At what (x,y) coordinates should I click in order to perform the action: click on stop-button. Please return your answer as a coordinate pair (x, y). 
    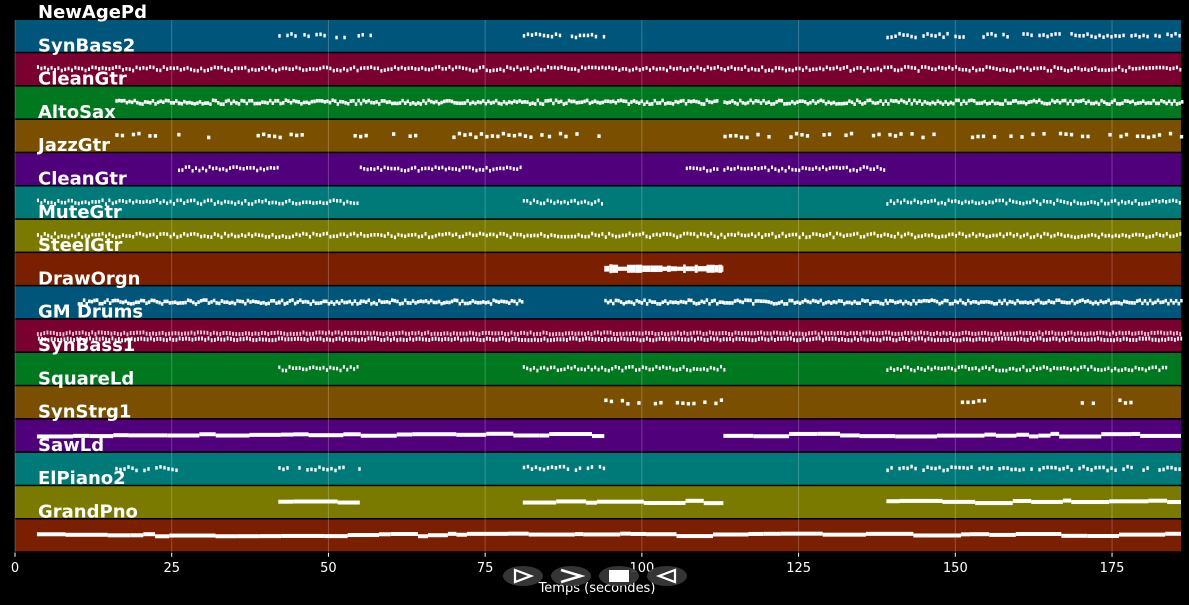
    Looking at the image, I should click on (619, 576).